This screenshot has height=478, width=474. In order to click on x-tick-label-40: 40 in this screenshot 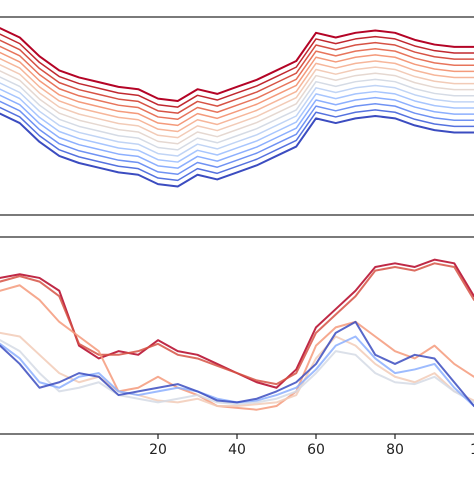, I will do `click(237, 450)`.